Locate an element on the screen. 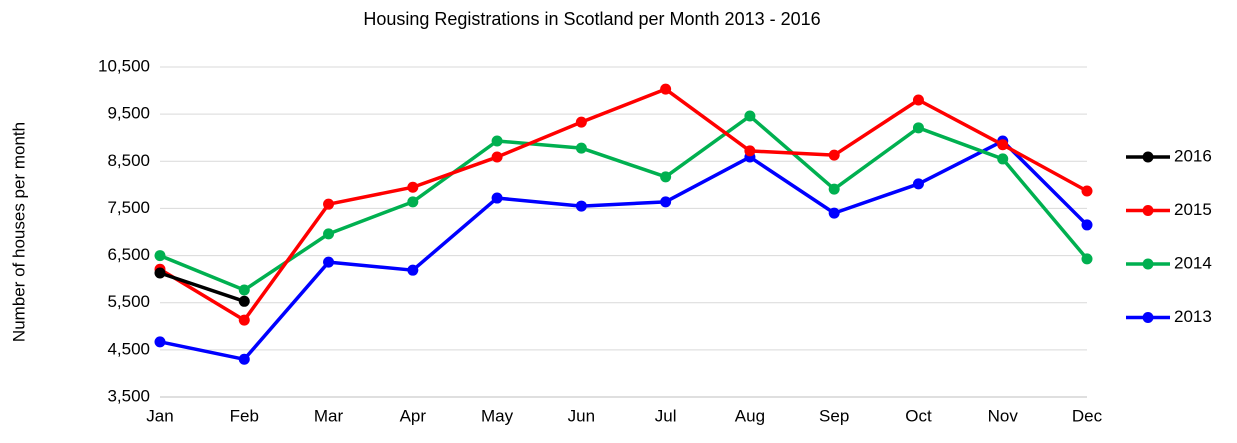 The height and width of the screenshot is (443, 1237). series-line is located at coordinates (202, 287).